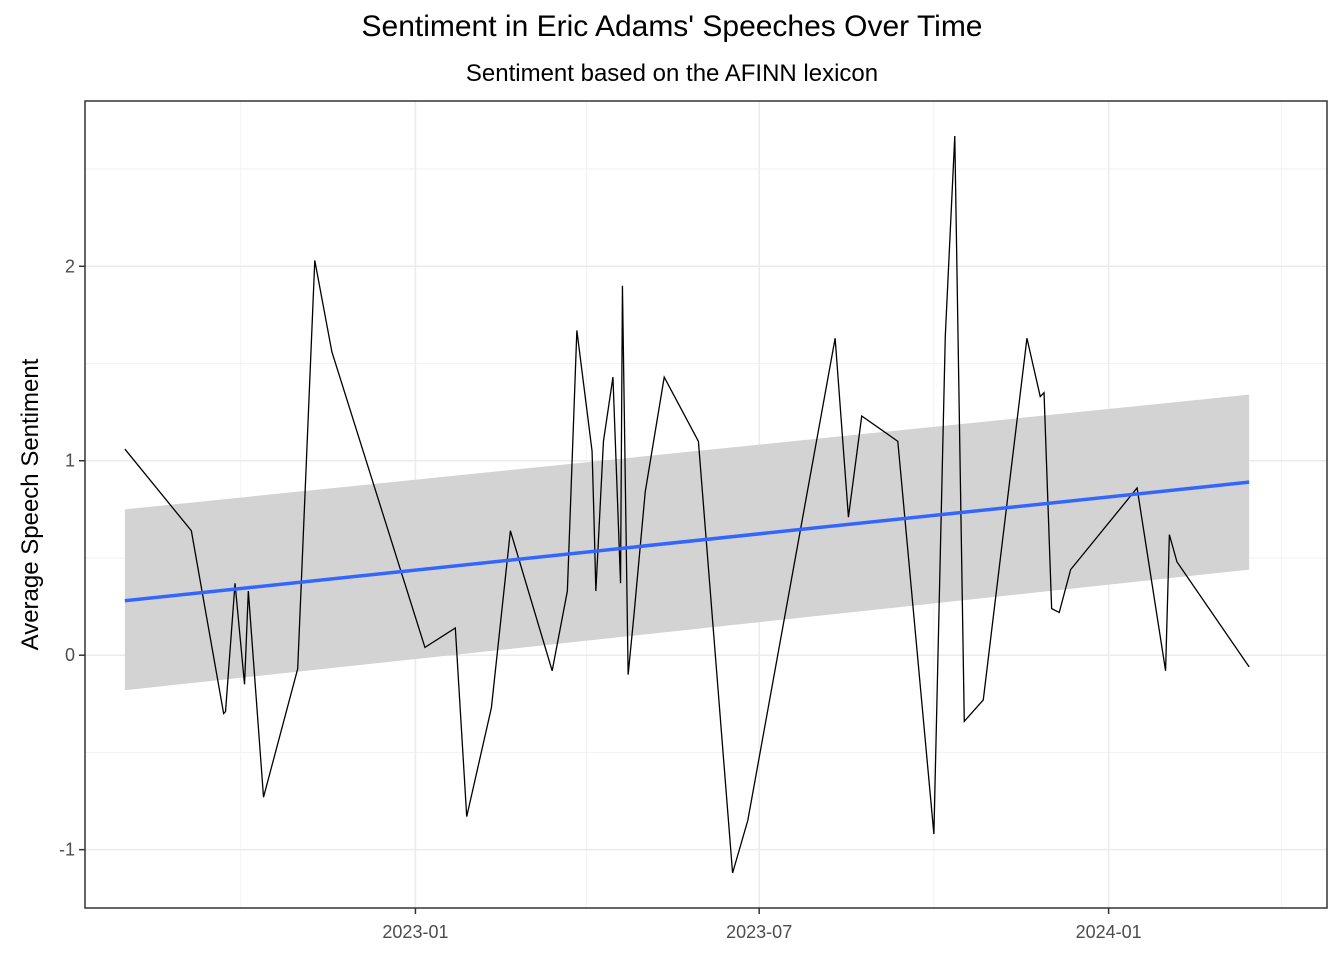 Image resolution: width=1344 pixels, height=960 pixels. I want to click on trend-line, so click(687, 541).